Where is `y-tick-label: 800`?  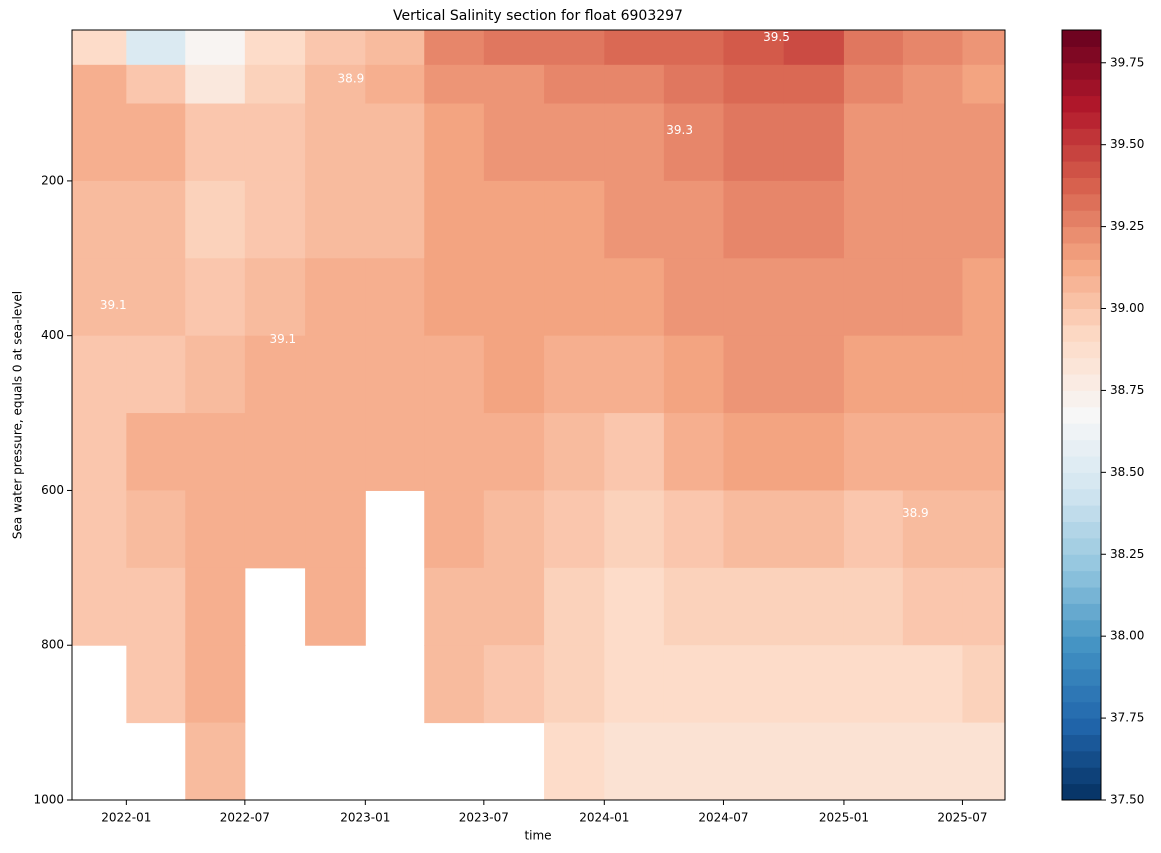
y-tick-label: 800 is located at coordinates (52, 645).